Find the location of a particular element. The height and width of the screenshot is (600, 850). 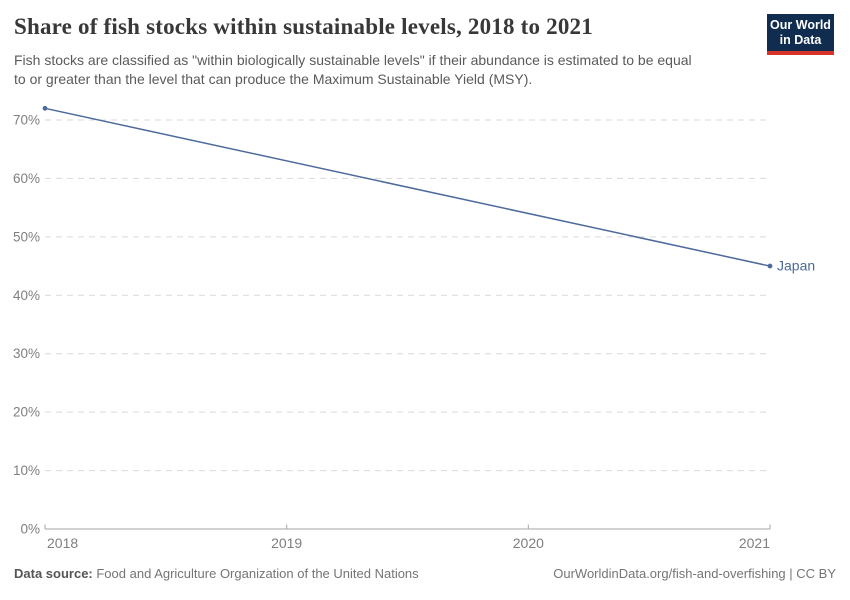

owid-link: OurWorldinData.org/fish-and-overfishing is located at coordinates (669, 573).